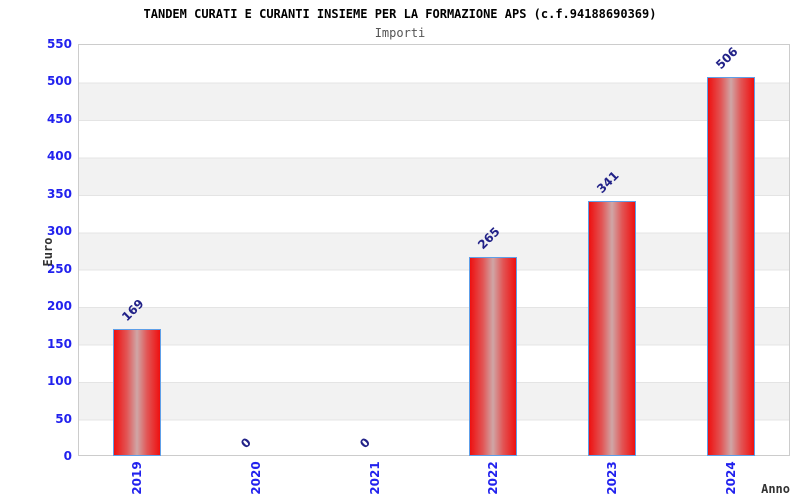 The width and height of the screenshot is (800, 500). I want to click on chart-subtitle: Importi, so click(400, 33).